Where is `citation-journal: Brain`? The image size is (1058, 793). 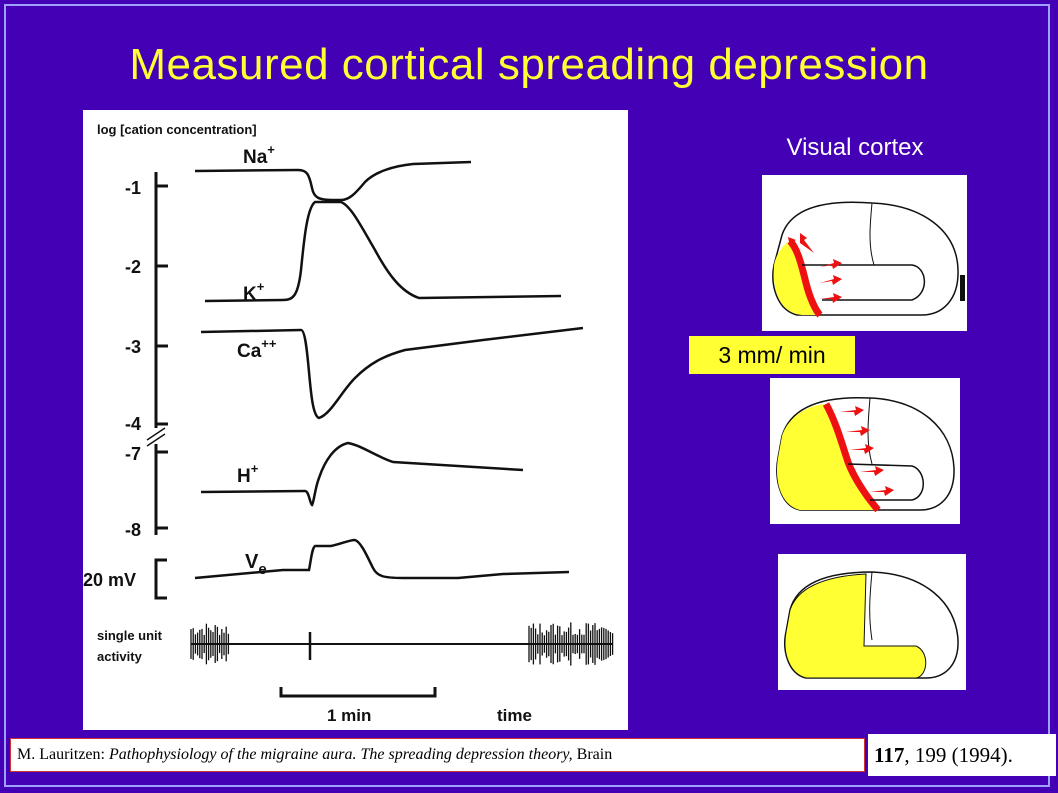 citation-journal: Brain is located at coordinates (594, 754).